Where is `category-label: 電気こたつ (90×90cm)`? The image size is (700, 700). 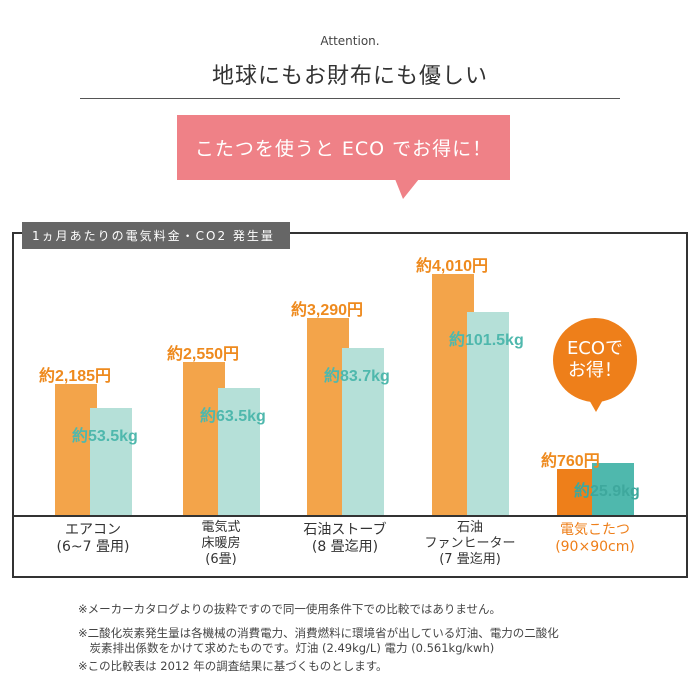
category-label: 電気こたつ (90×90cm) is located at coordinates (595, 538).